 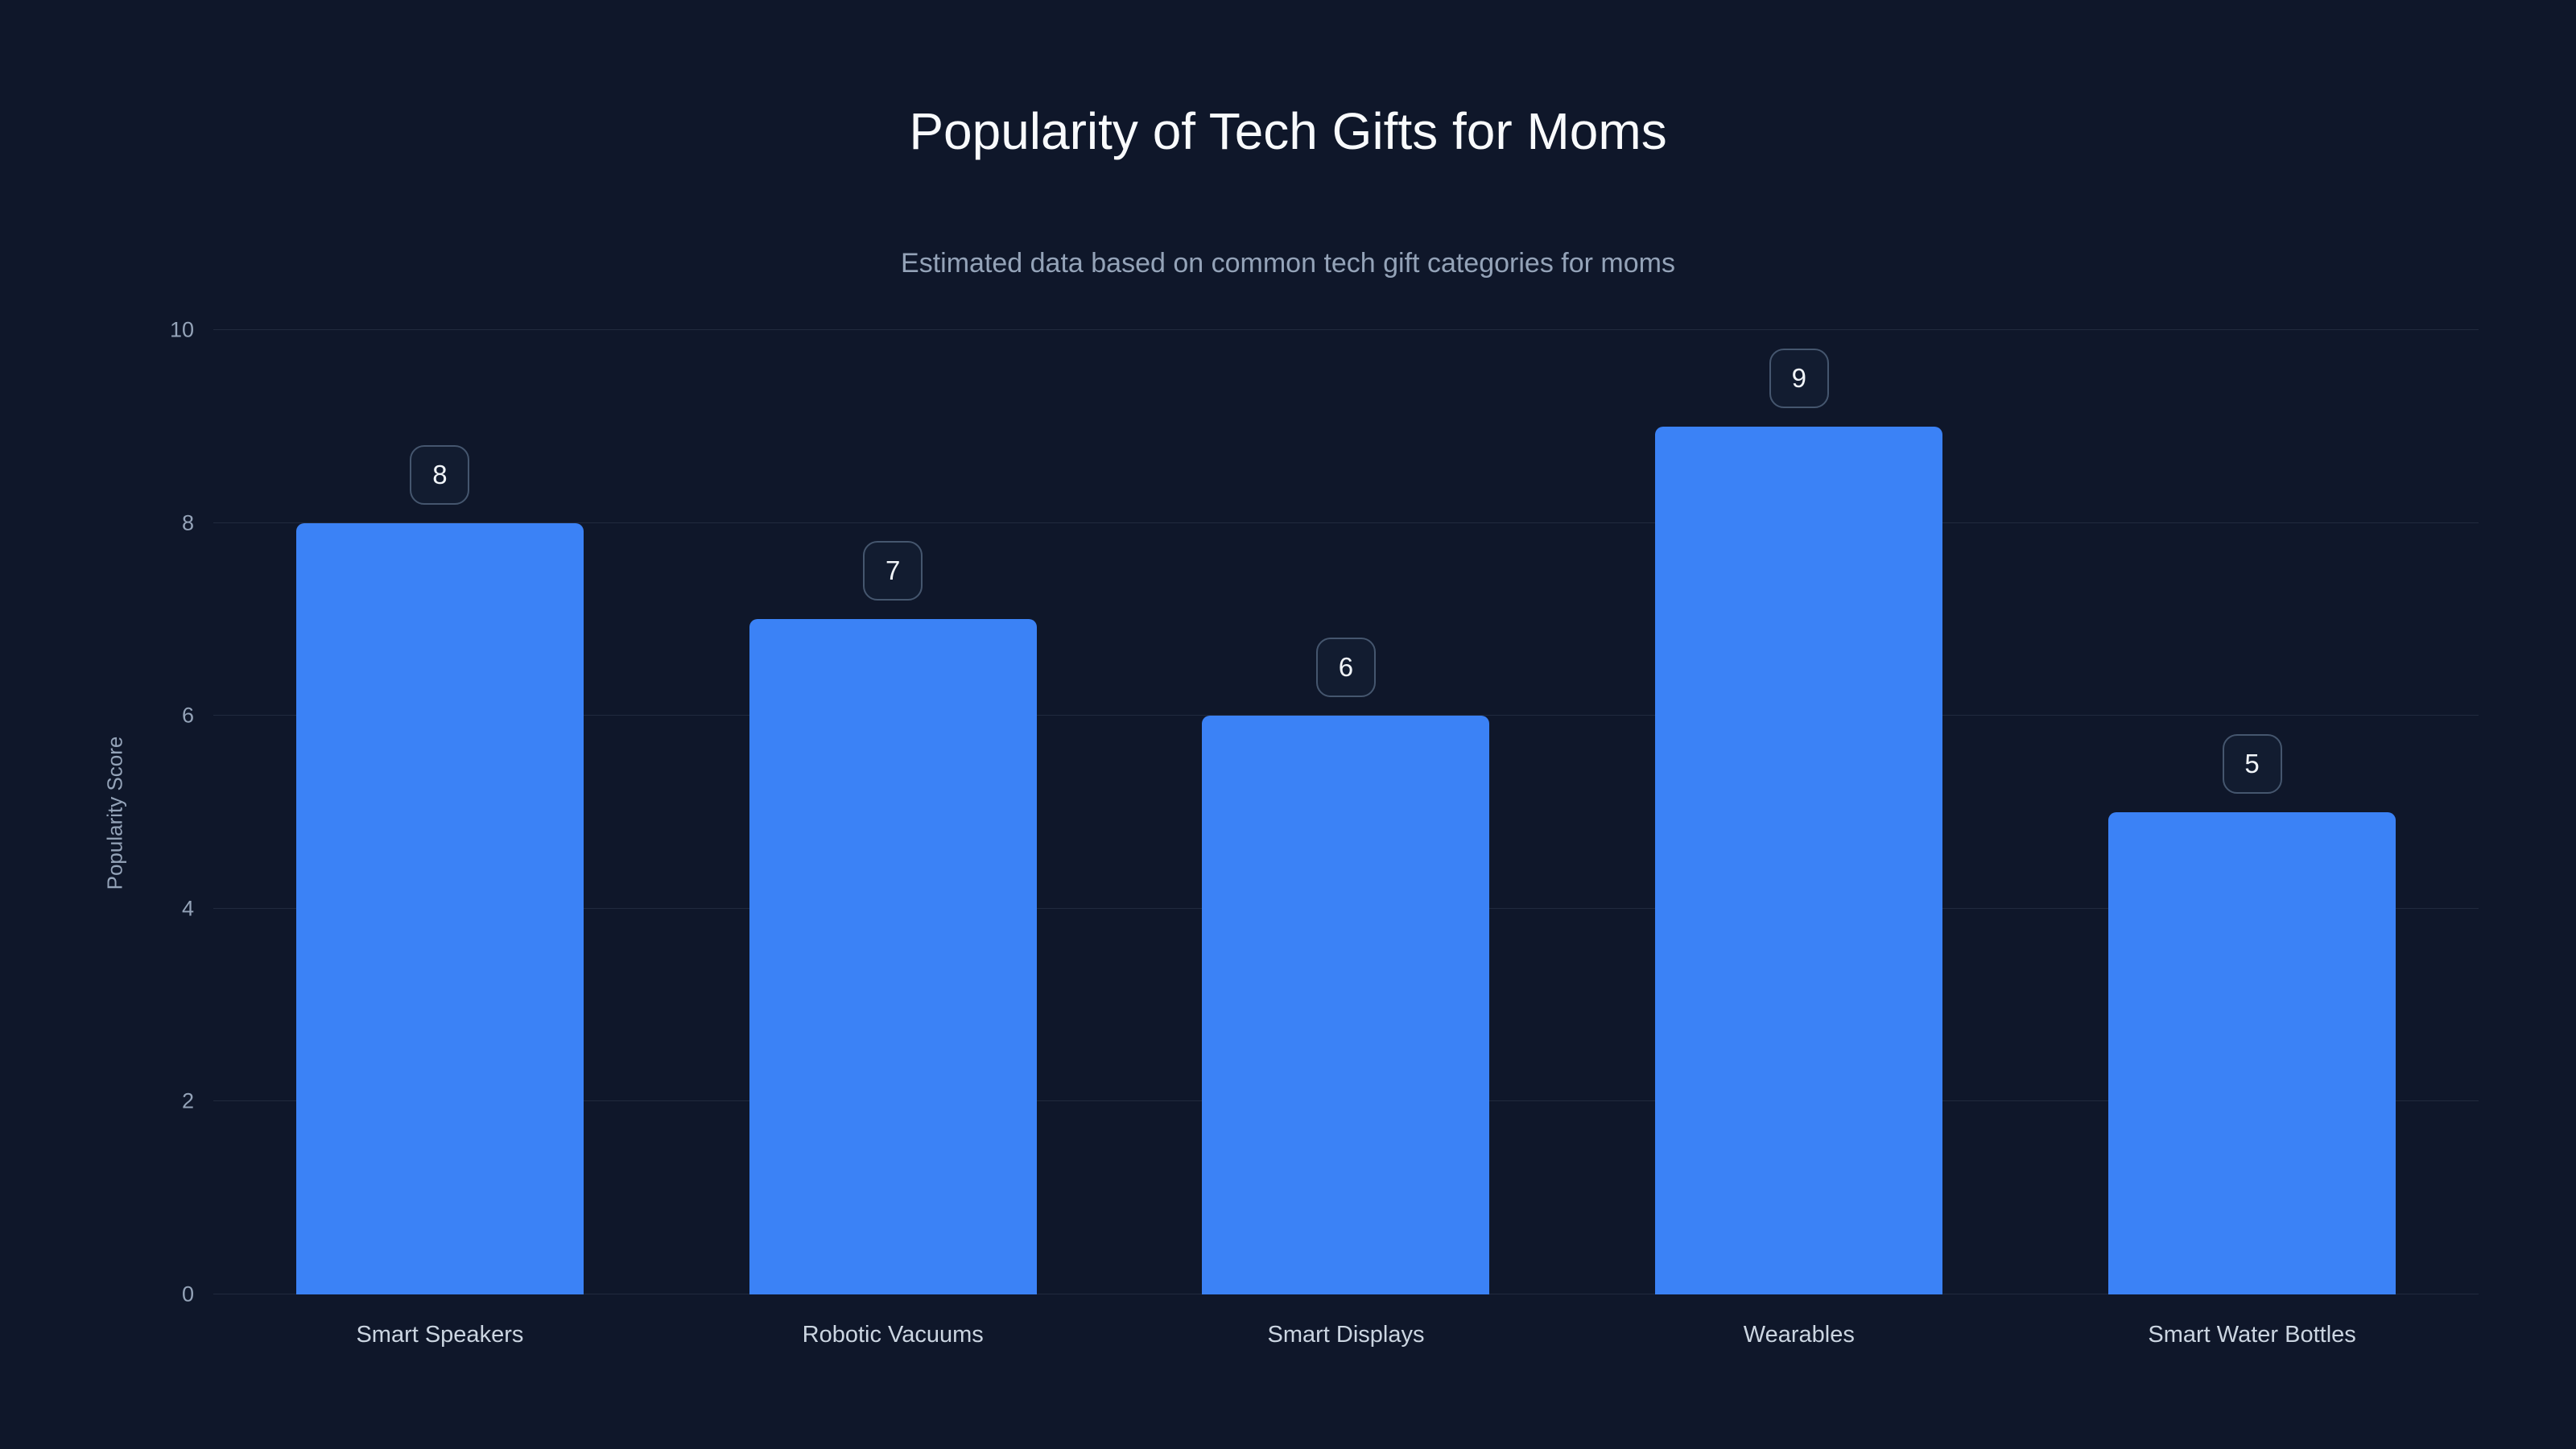 What do you see at coordinates (181, 329) in the screenshot?
I see `y-tick-label: 10` at bounding box center [181, 329].